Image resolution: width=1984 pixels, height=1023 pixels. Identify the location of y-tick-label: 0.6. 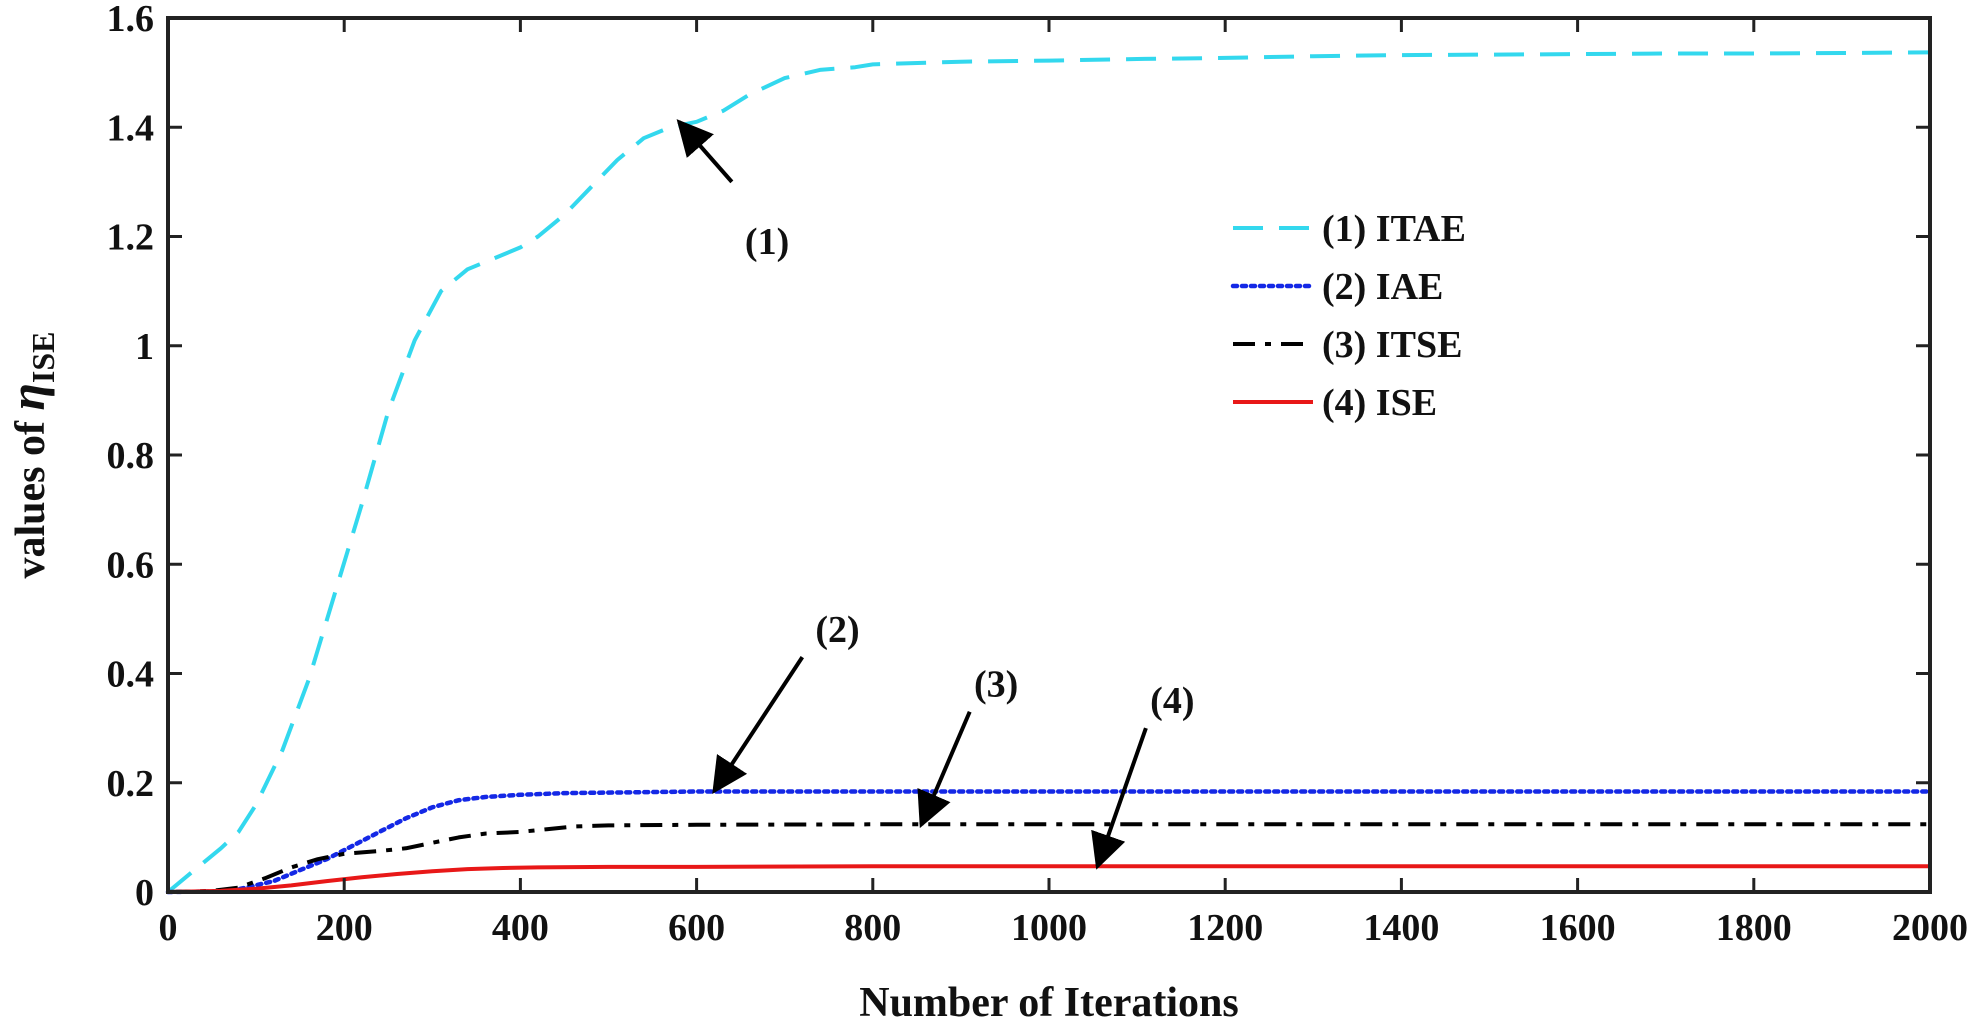
(131, 565).